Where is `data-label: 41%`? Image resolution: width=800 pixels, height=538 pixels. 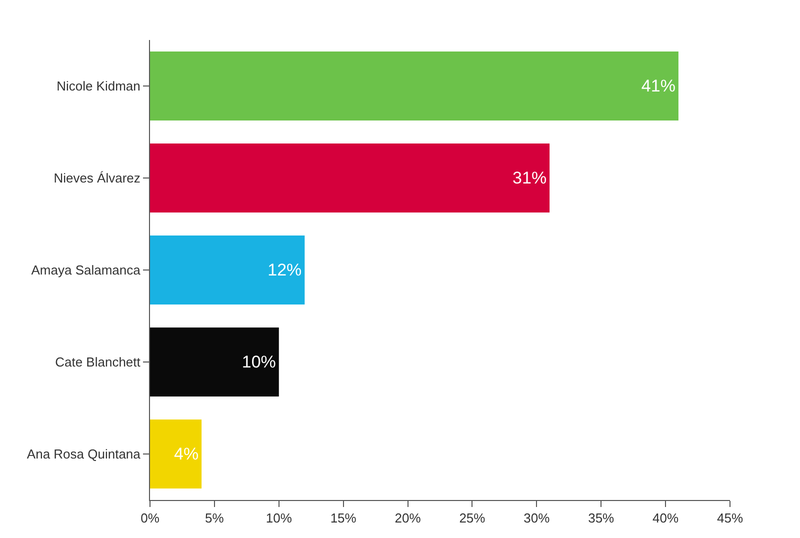 data-label: 41% is located at coordinates (658, 86).